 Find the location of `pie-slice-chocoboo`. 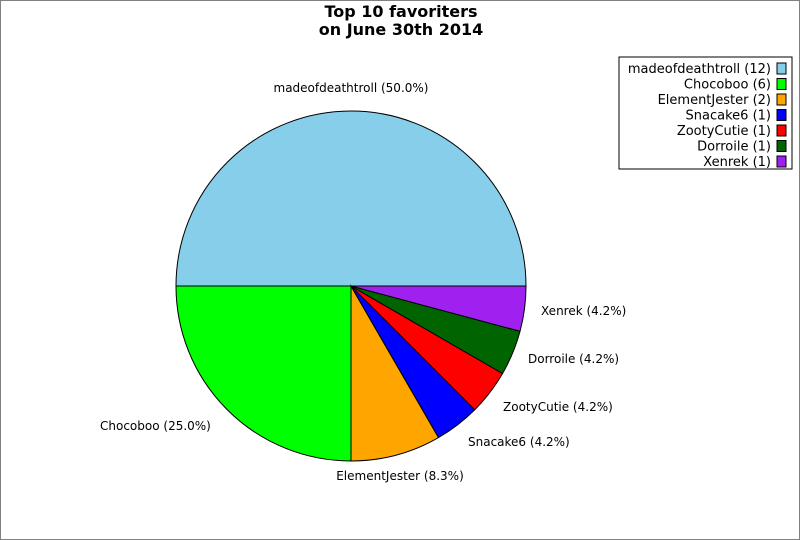

pie-slice-chocoboo is located at coordinates (263, 373).